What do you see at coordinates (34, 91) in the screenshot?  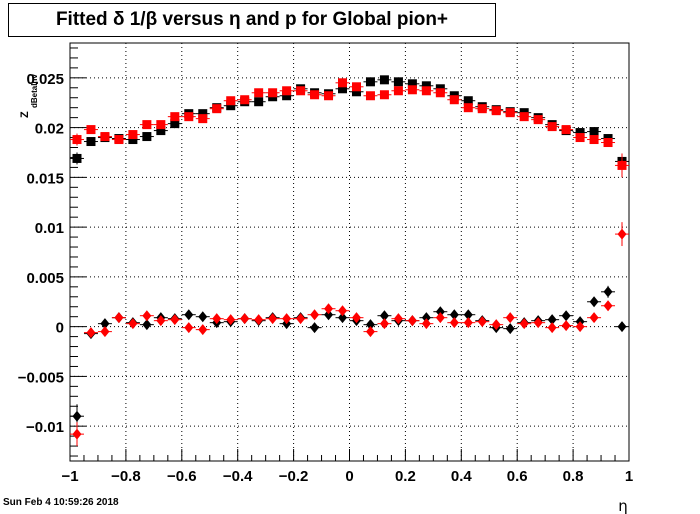 I see `y-axis-sublabel: dBetaInv` at bounding box center [34, 91].